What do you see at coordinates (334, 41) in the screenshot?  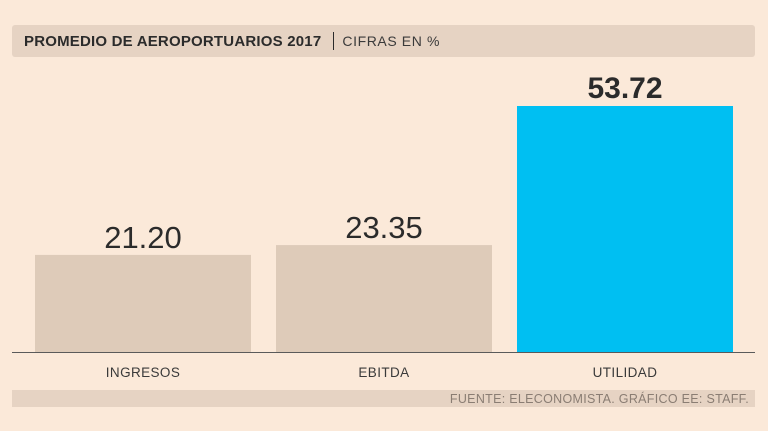 I see `title-divider` at bounding box center [334, 41].